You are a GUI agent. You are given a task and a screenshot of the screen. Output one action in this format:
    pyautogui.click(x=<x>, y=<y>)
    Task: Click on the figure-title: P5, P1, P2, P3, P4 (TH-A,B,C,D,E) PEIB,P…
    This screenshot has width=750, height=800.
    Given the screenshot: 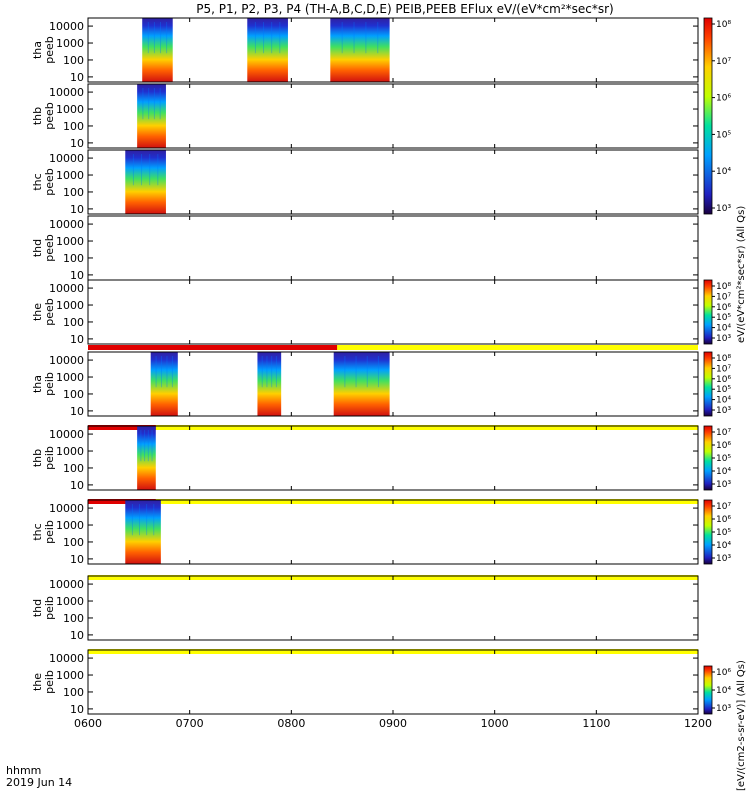 What is the action you would take?
    pyautogui.click(x=405, y=9)
    